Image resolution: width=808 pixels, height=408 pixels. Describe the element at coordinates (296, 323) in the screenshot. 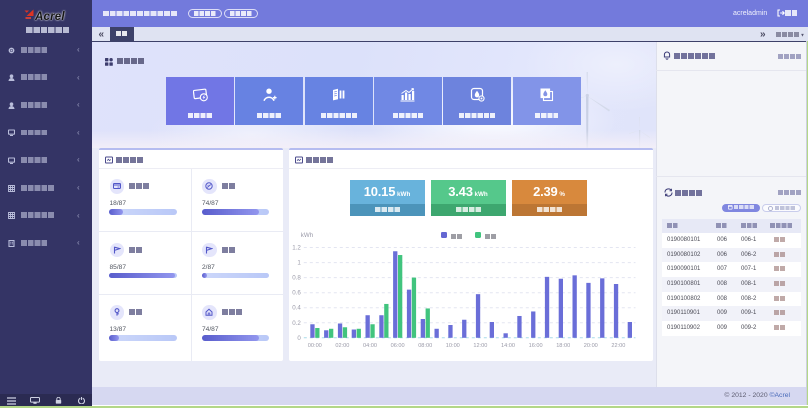

I see `svg-text: 0.2` at that location.